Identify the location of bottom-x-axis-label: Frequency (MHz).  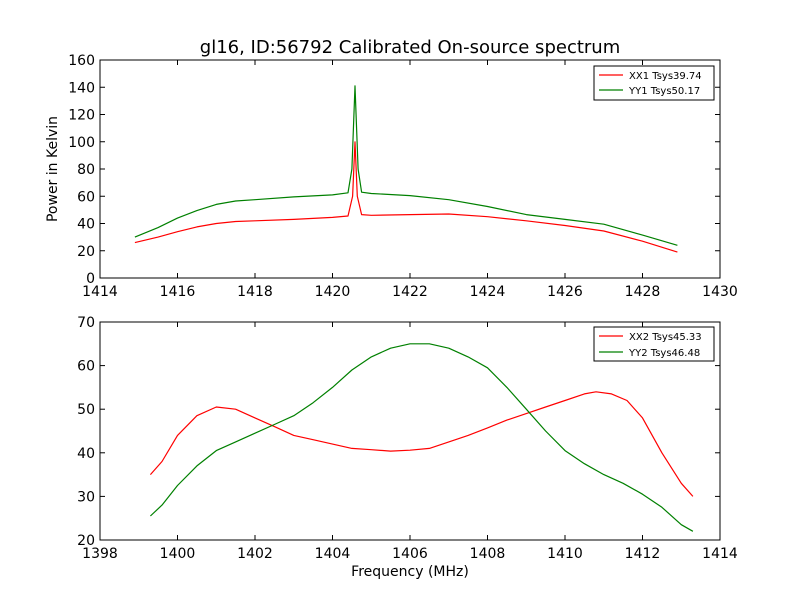
(410, 572).